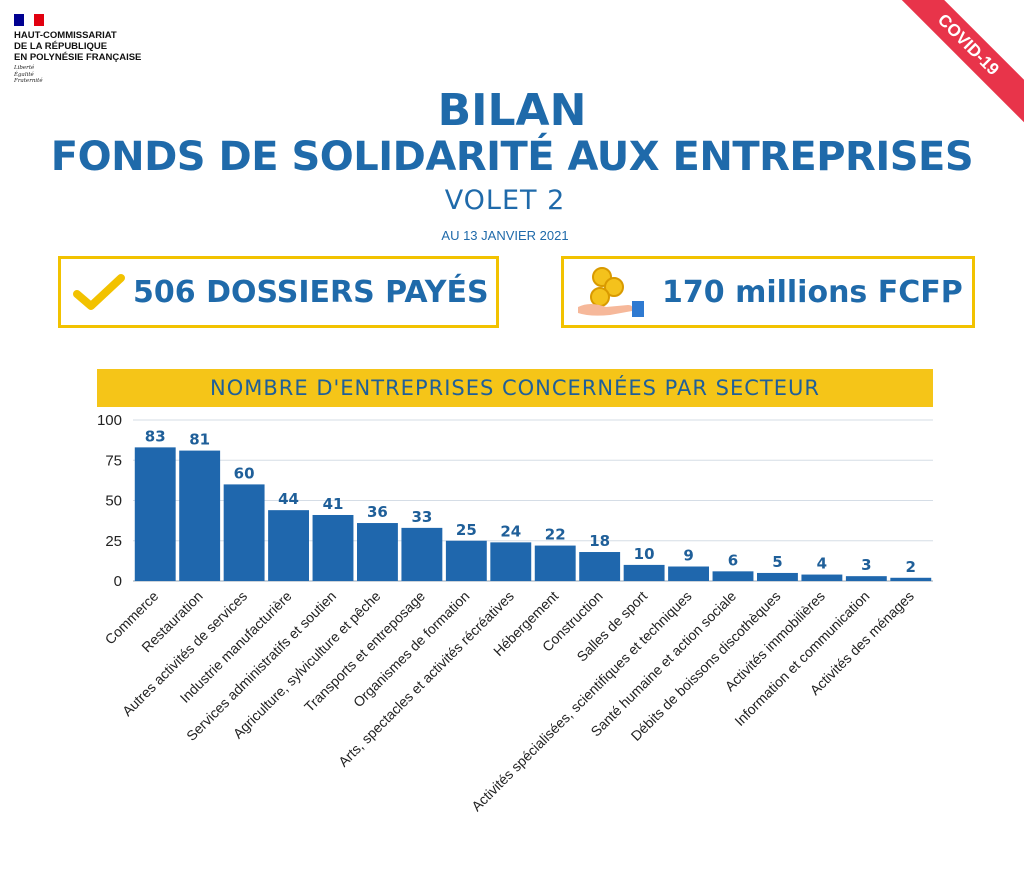 The height and width of the screenshot is (869, 1024). I want to click on page-title-line2: FONDS DE SOLIDARITÉ AUX ENTREPRISES, so click(512, 157).